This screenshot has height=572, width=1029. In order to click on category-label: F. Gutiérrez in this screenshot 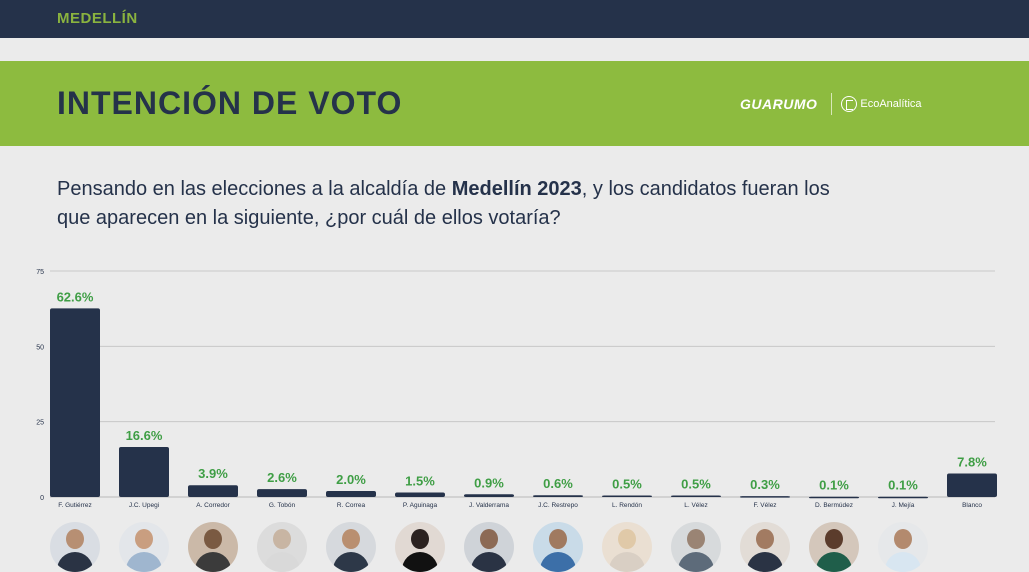, I will do `click(75, 505)`.